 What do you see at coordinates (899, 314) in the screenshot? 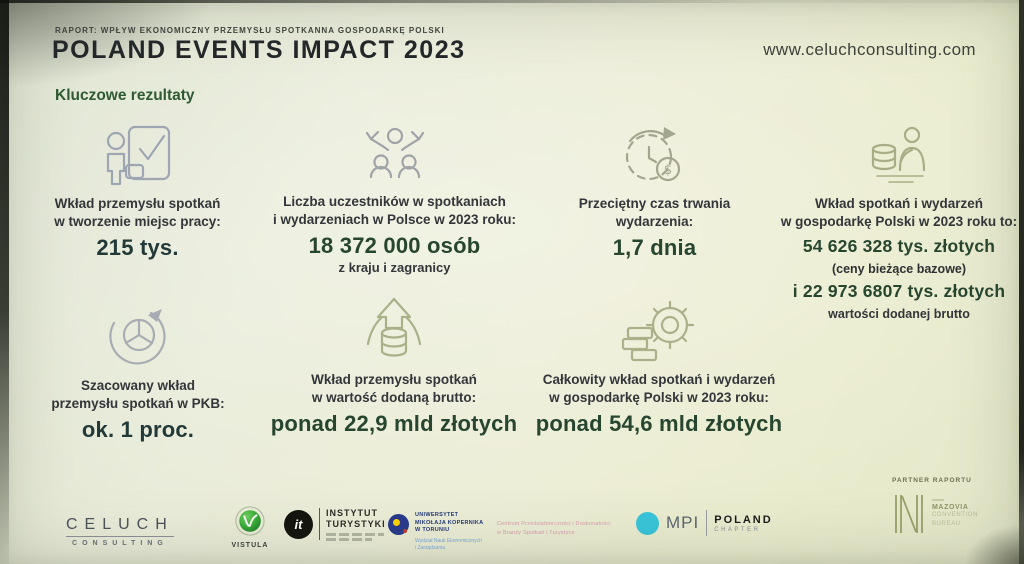
I see `stat-note-2: wartości dodanej brutto` at bounding box center [899, 314].